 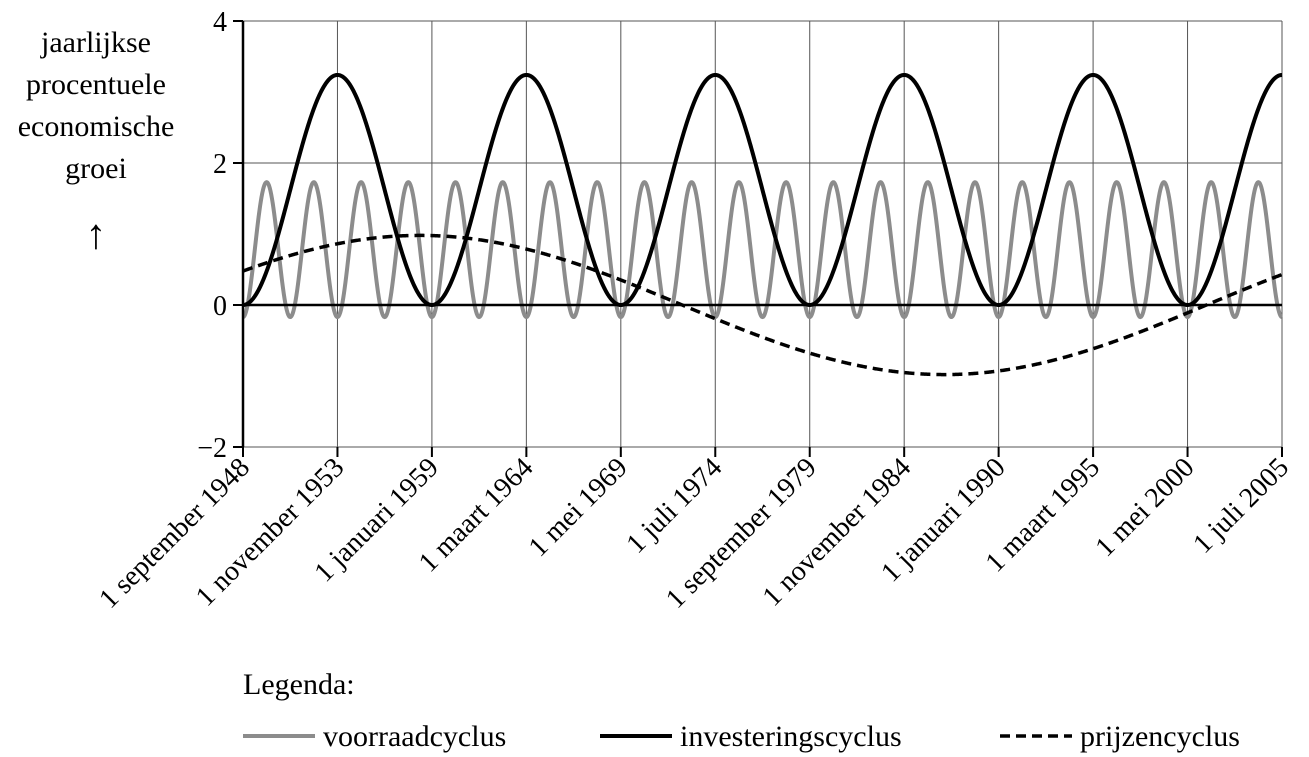 I want to click on y-axis-label-line: economische, so click(x=96, y=126).